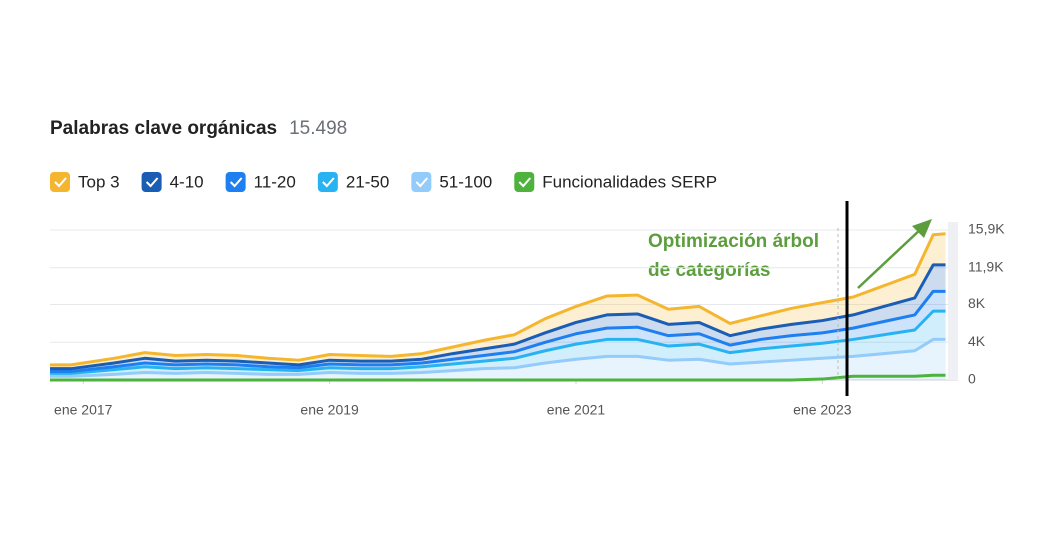  What do you see at coordinates (187, 181) in the screenshot?
I see `legend-label: 4-10` at bounding box center [187, 181].